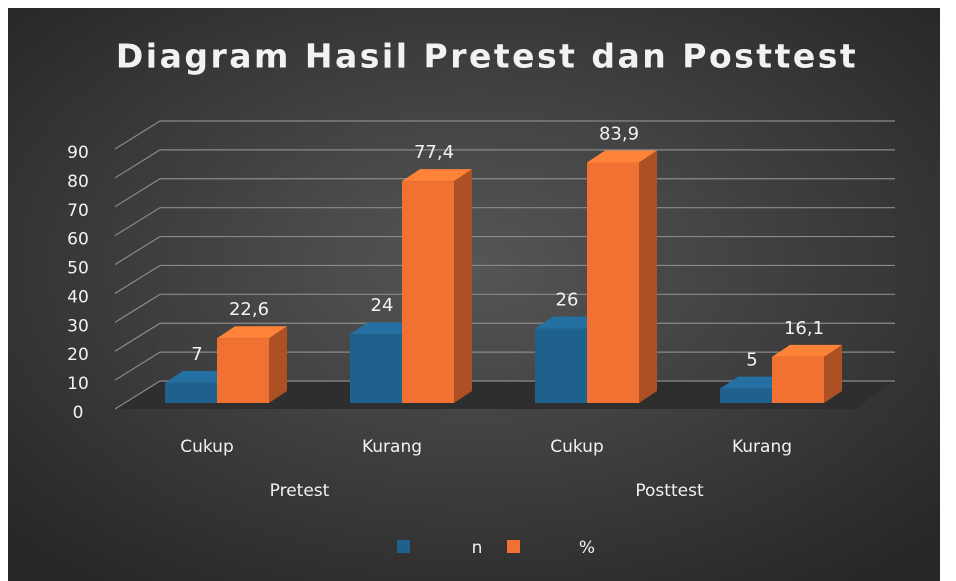 The height and width of the screenshot is (581, 956). Describe the element at coordinates (78, 269) in the screenshot. I see `y-tick-label: 50` at that location.